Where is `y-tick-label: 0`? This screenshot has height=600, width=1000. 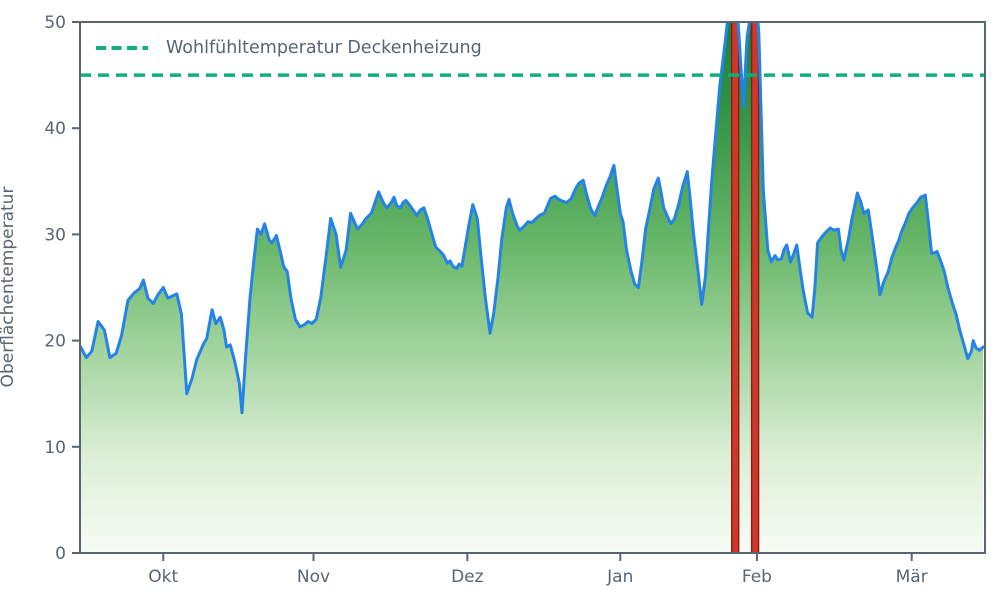
y-tick-label: 0 is located at coordinates (60, 554).